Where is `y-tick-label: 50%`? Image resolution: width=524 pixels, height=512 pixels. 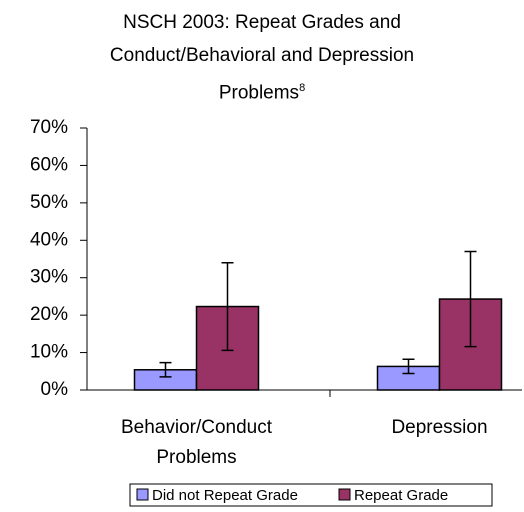
y-tick-label: 50% is located at coordinates (49, 202).